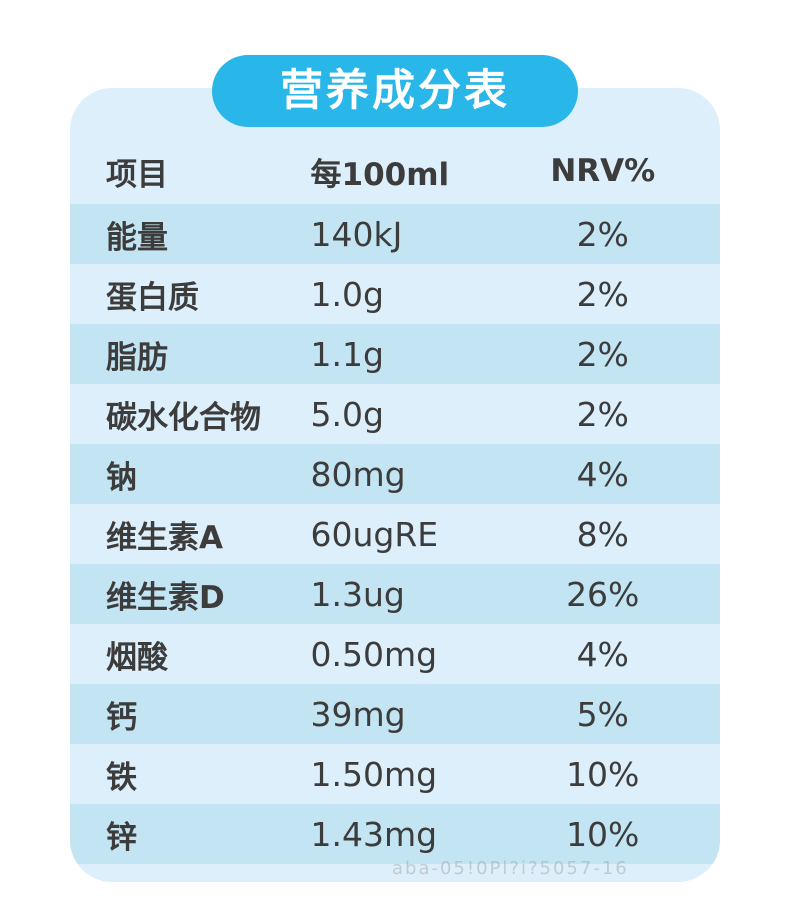 This screenshot has width=790, height=909. Describe the element at coordinates (347, 354) in the screenshot. I see `row-value: 1.1g` at that location.